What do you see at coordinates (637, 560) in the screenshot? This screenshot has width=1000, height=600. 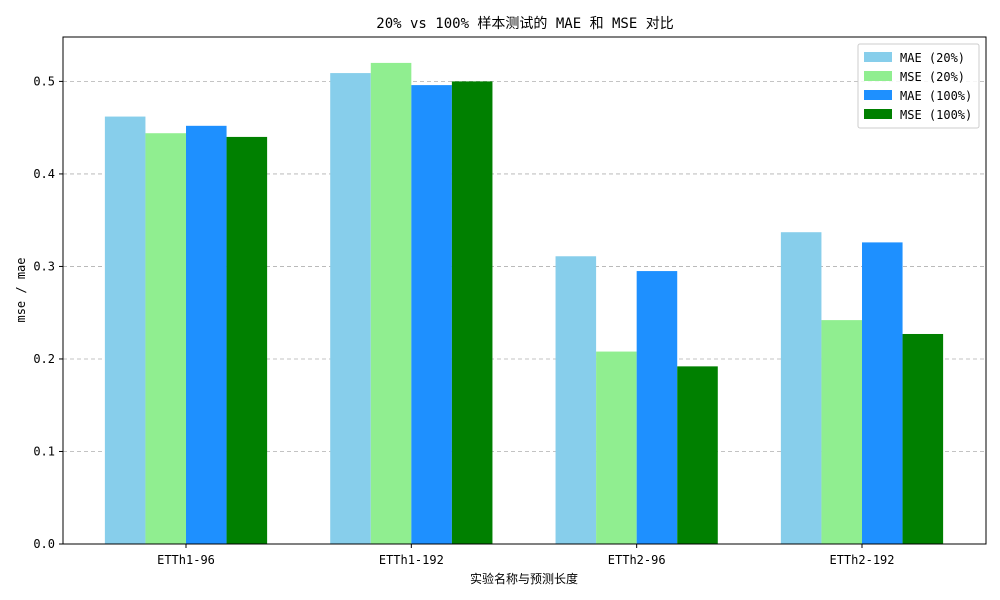 I see `x-tick-label: ETTh2-96` at bounding box center [637, 560].